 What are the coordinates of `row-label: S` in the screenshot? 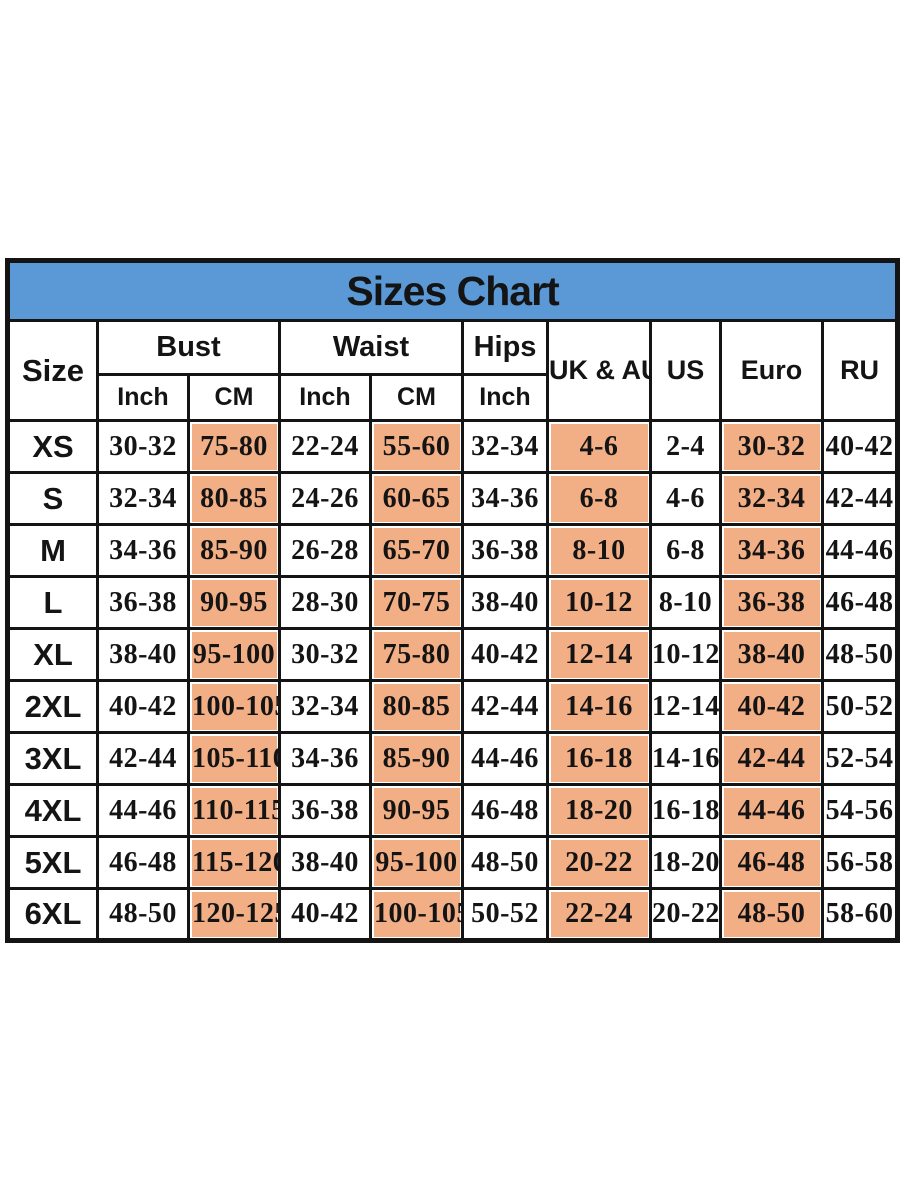 It's located at (52, 498).